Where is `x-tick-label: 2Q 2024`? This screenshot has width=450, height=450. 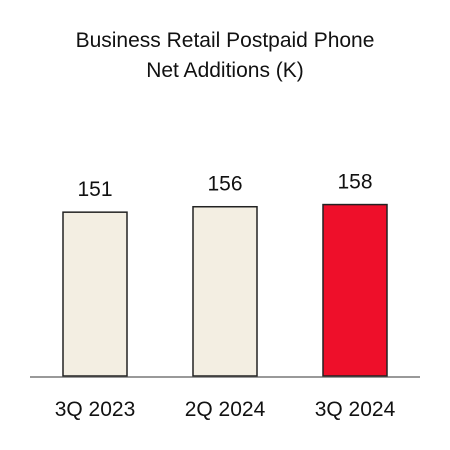 x-tick-label: 2Q 2024 is located at coordinates (225, 409).